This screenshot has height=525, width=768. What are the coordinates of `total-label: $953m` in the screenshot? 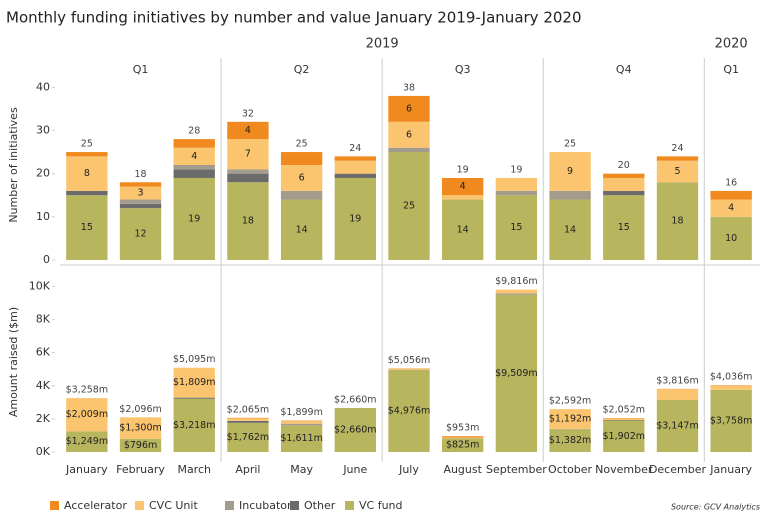 It's located at (462, 428).